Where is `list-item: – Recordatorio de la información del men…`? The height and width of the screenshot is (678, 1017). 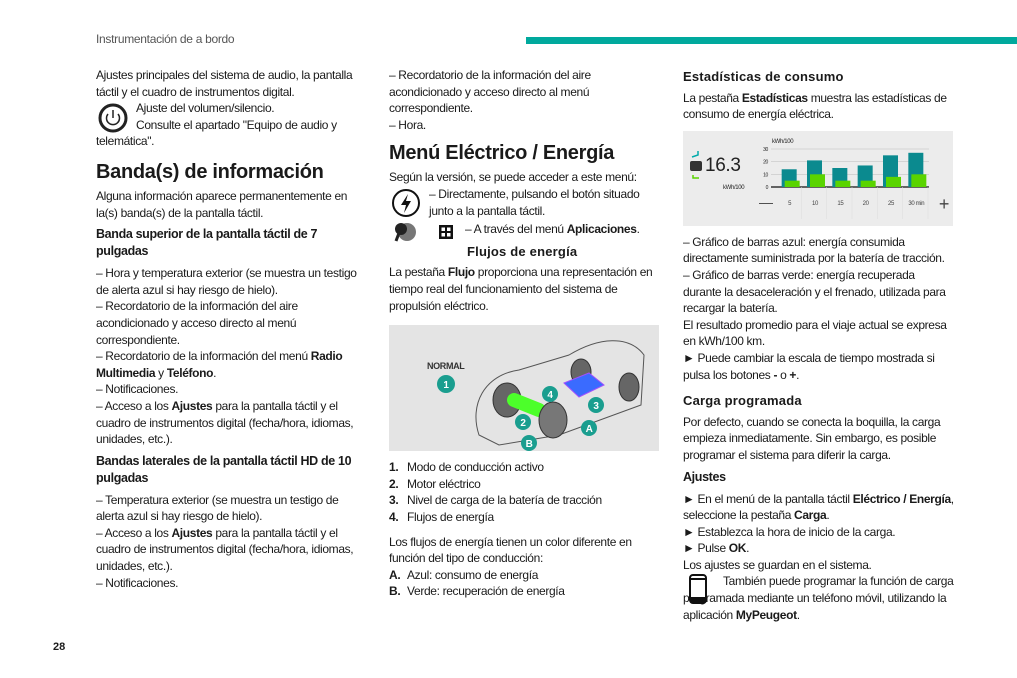
list-item: – Recordatorio de la información del men… is located at coordinates (219, 364).